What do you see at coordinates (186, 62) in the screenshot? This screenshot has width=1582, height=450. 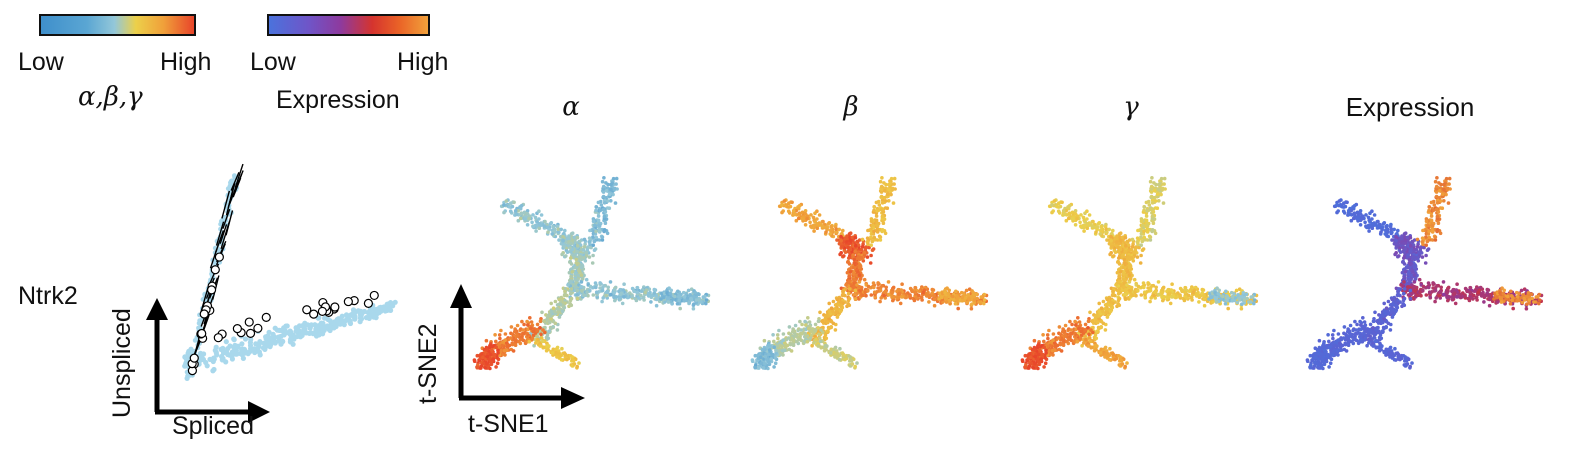 I see `parameter-colorbar-high-label: High` at bounding box center [186, 62].